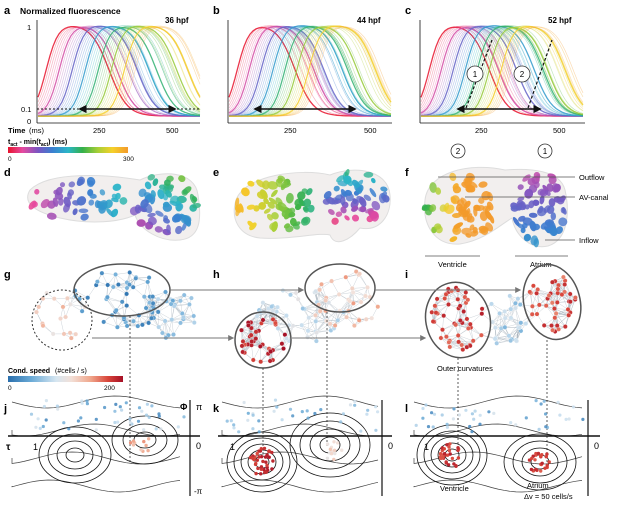 Image resolution: width=617 pixels, height=505 pixels. Describe the element at coordinates (109, 388) in the screenshot. I see `speed-max: 200` at that location.